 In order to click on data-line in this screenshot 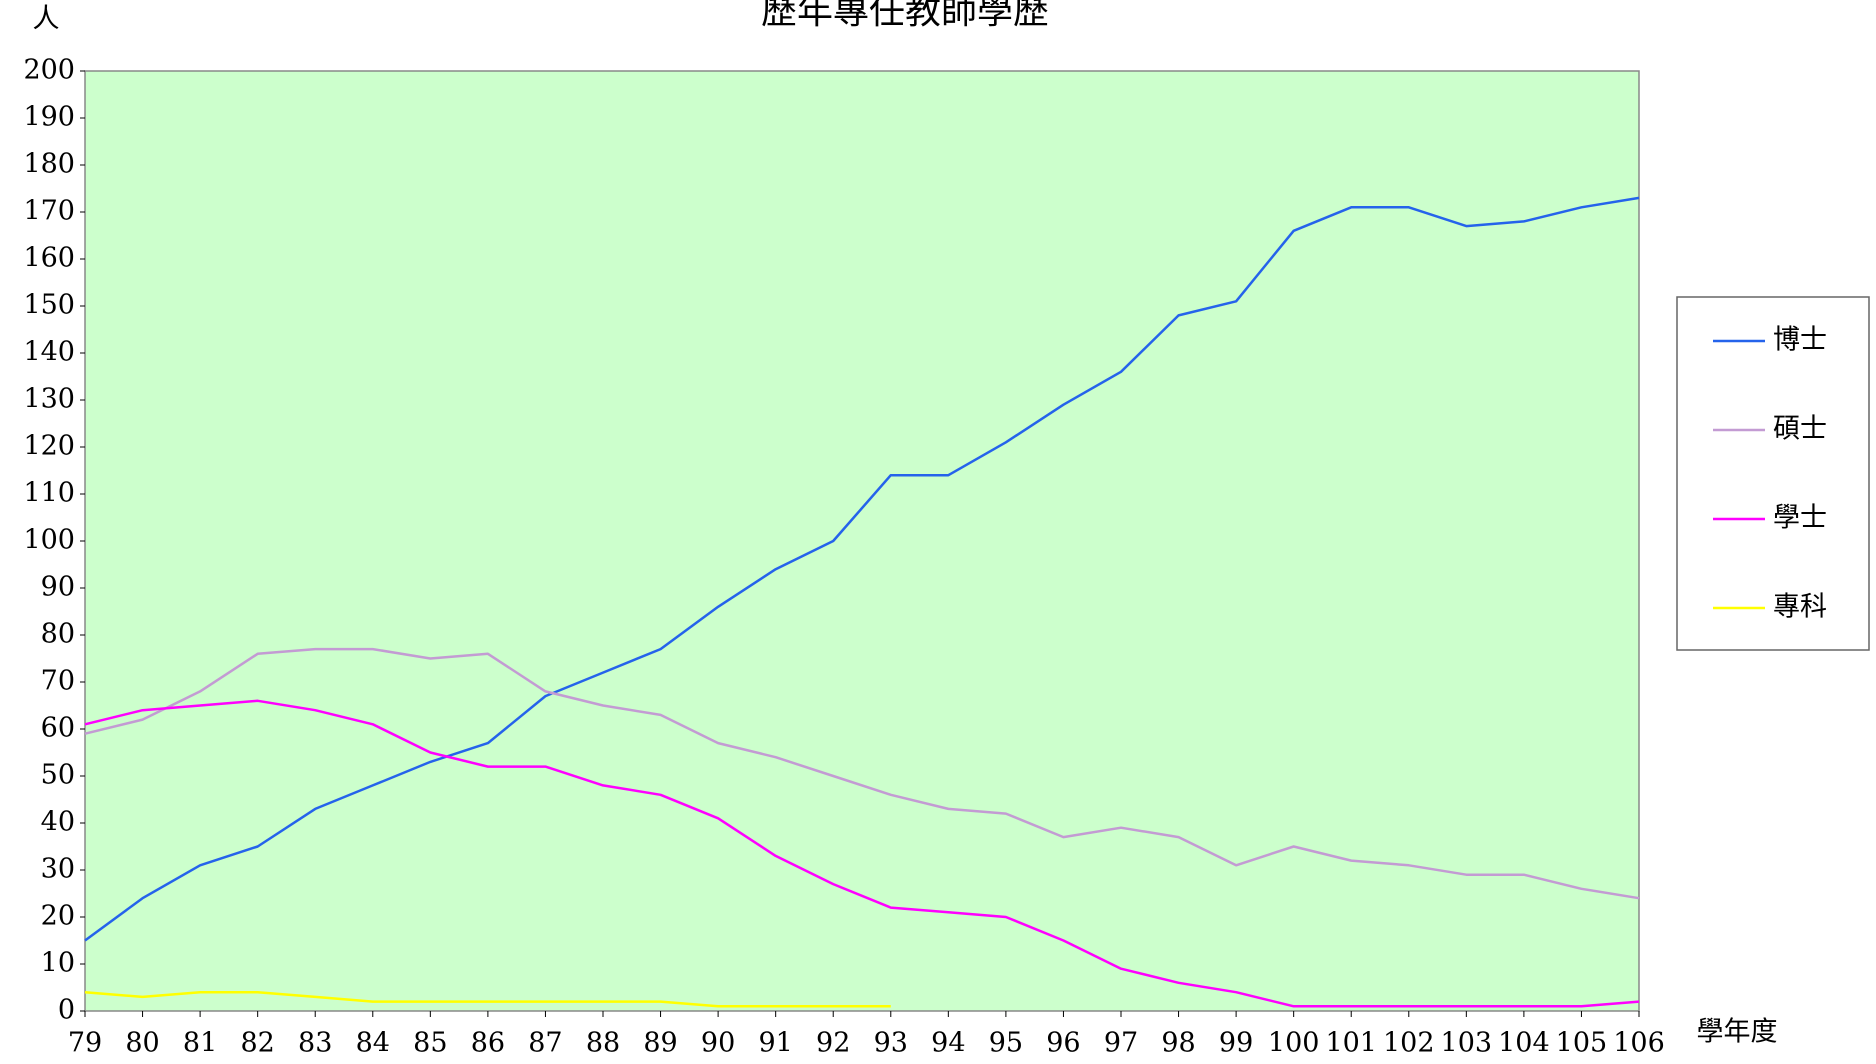, I will do `click(487, 999)`.